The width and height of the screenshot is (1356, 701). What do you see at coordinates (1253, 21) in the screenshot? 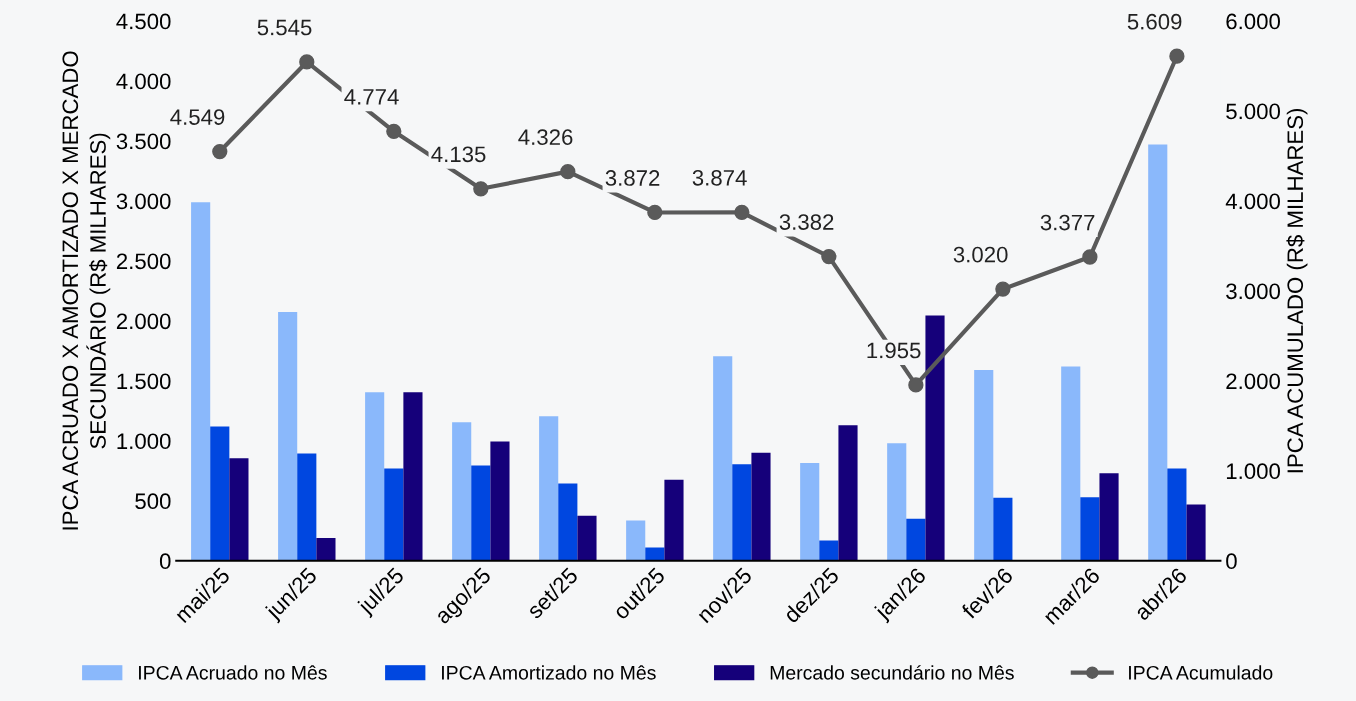
I see `y2-tick-label: 6.000` at bounding box center [1253, 21].